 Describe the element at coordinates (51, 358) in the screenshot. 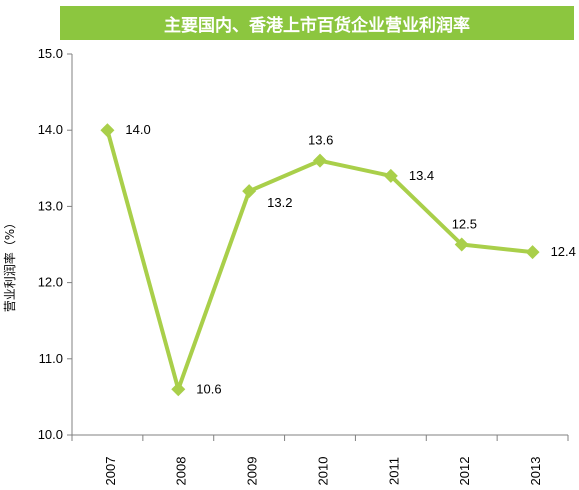

I see `y-tick-label: 11.0` at that location.